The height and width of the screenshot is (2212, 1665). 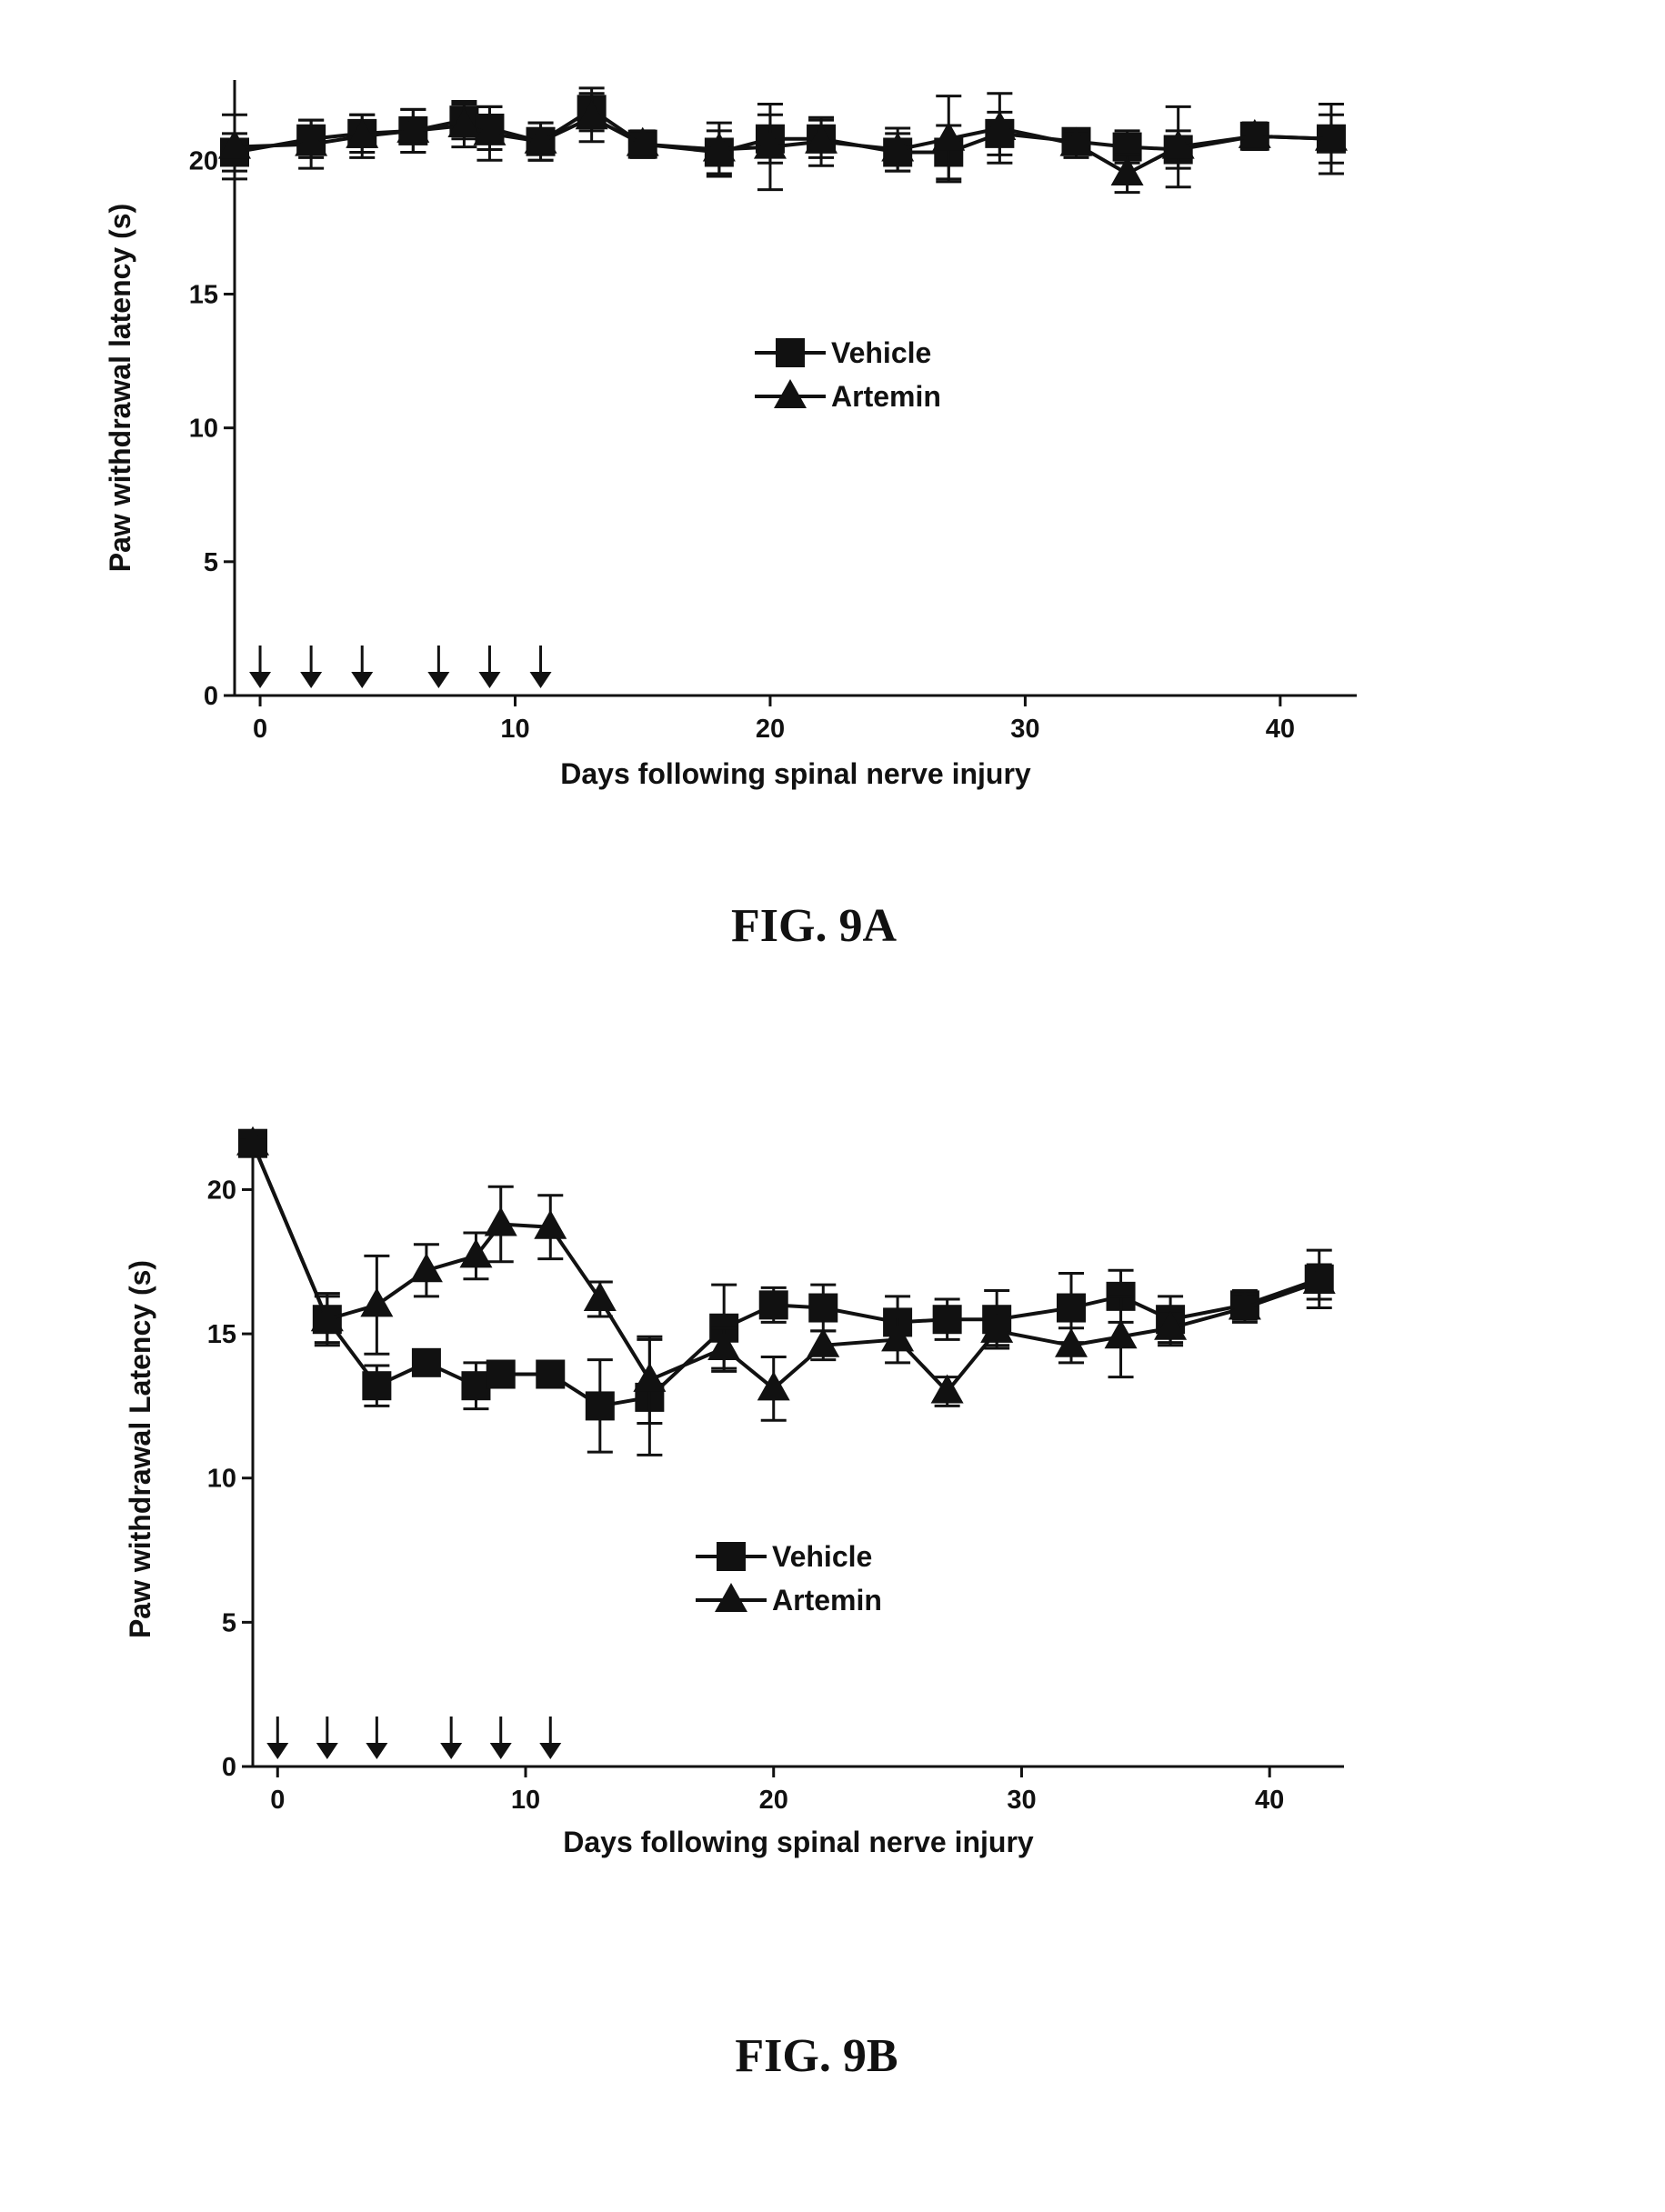 What do you see at coordinates (814, 926) in the screenshot?
I see `figure-caption: FIG. 9A` at bounding box center [814, 926].